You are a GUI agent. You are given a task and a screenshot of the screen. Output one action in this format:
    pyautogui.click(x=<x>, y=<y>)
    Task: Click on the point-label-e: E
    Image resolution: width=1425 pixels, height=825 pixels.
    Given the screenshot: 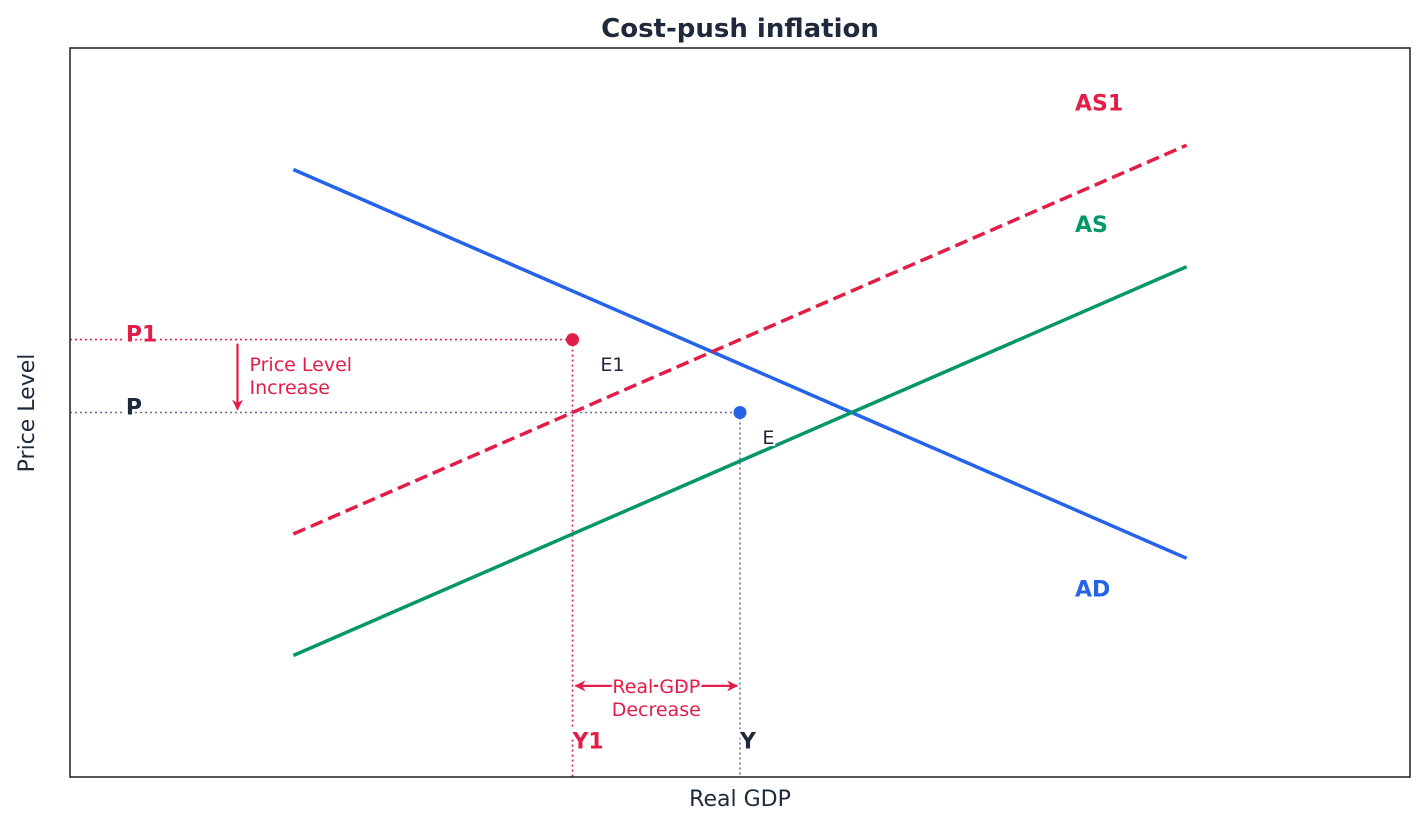 What is the action you would take?
    pyautogui.click(x=768, y=438)
    